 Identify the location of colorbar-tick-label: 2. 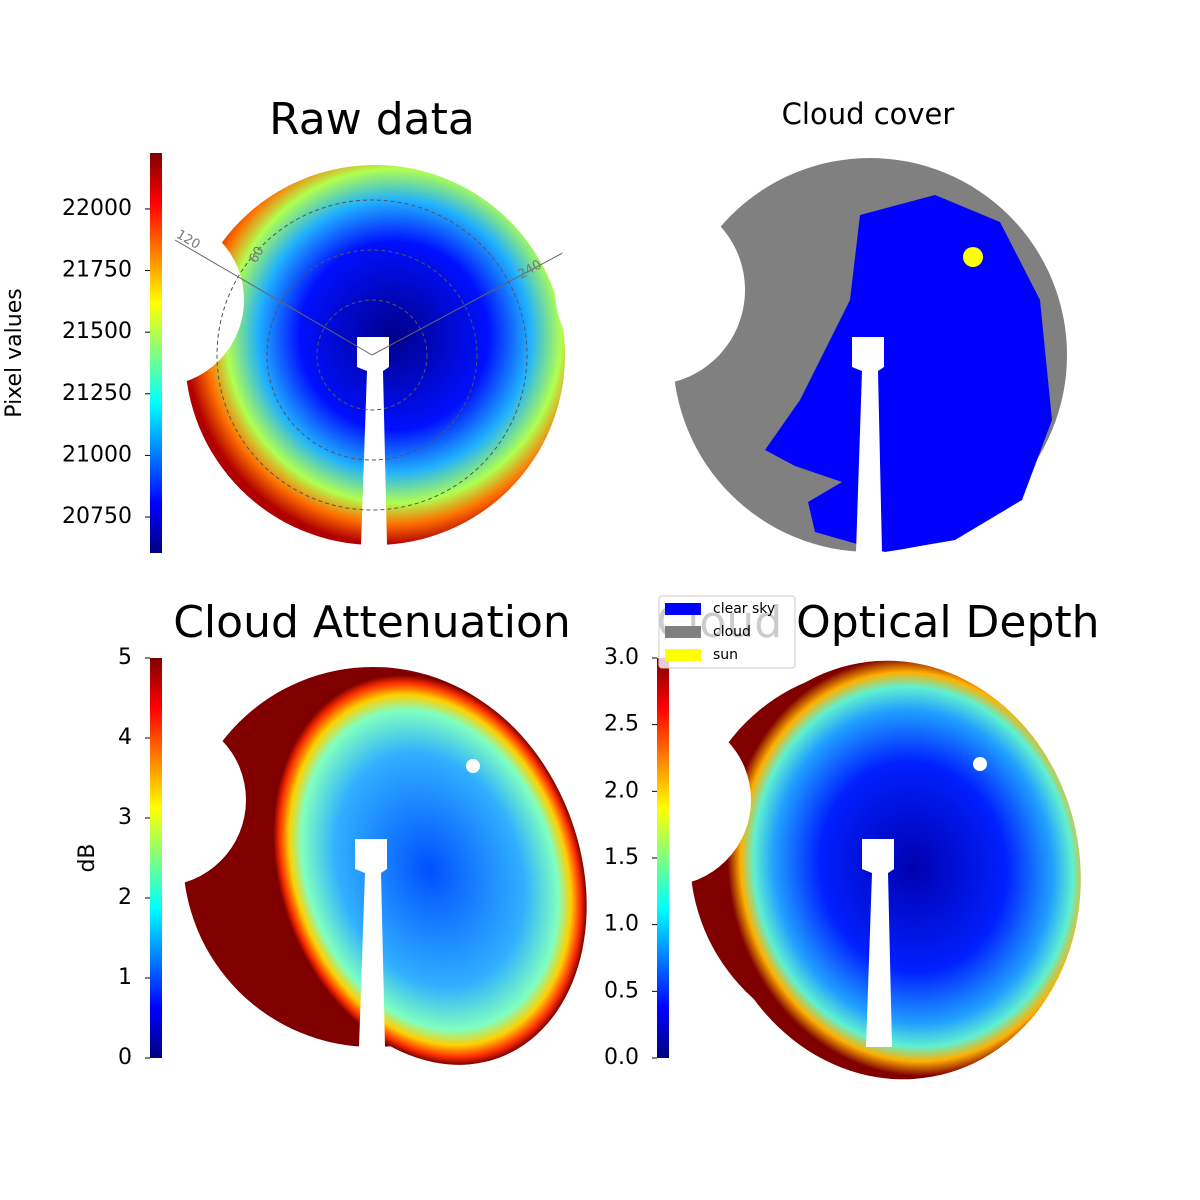
(125, 897).